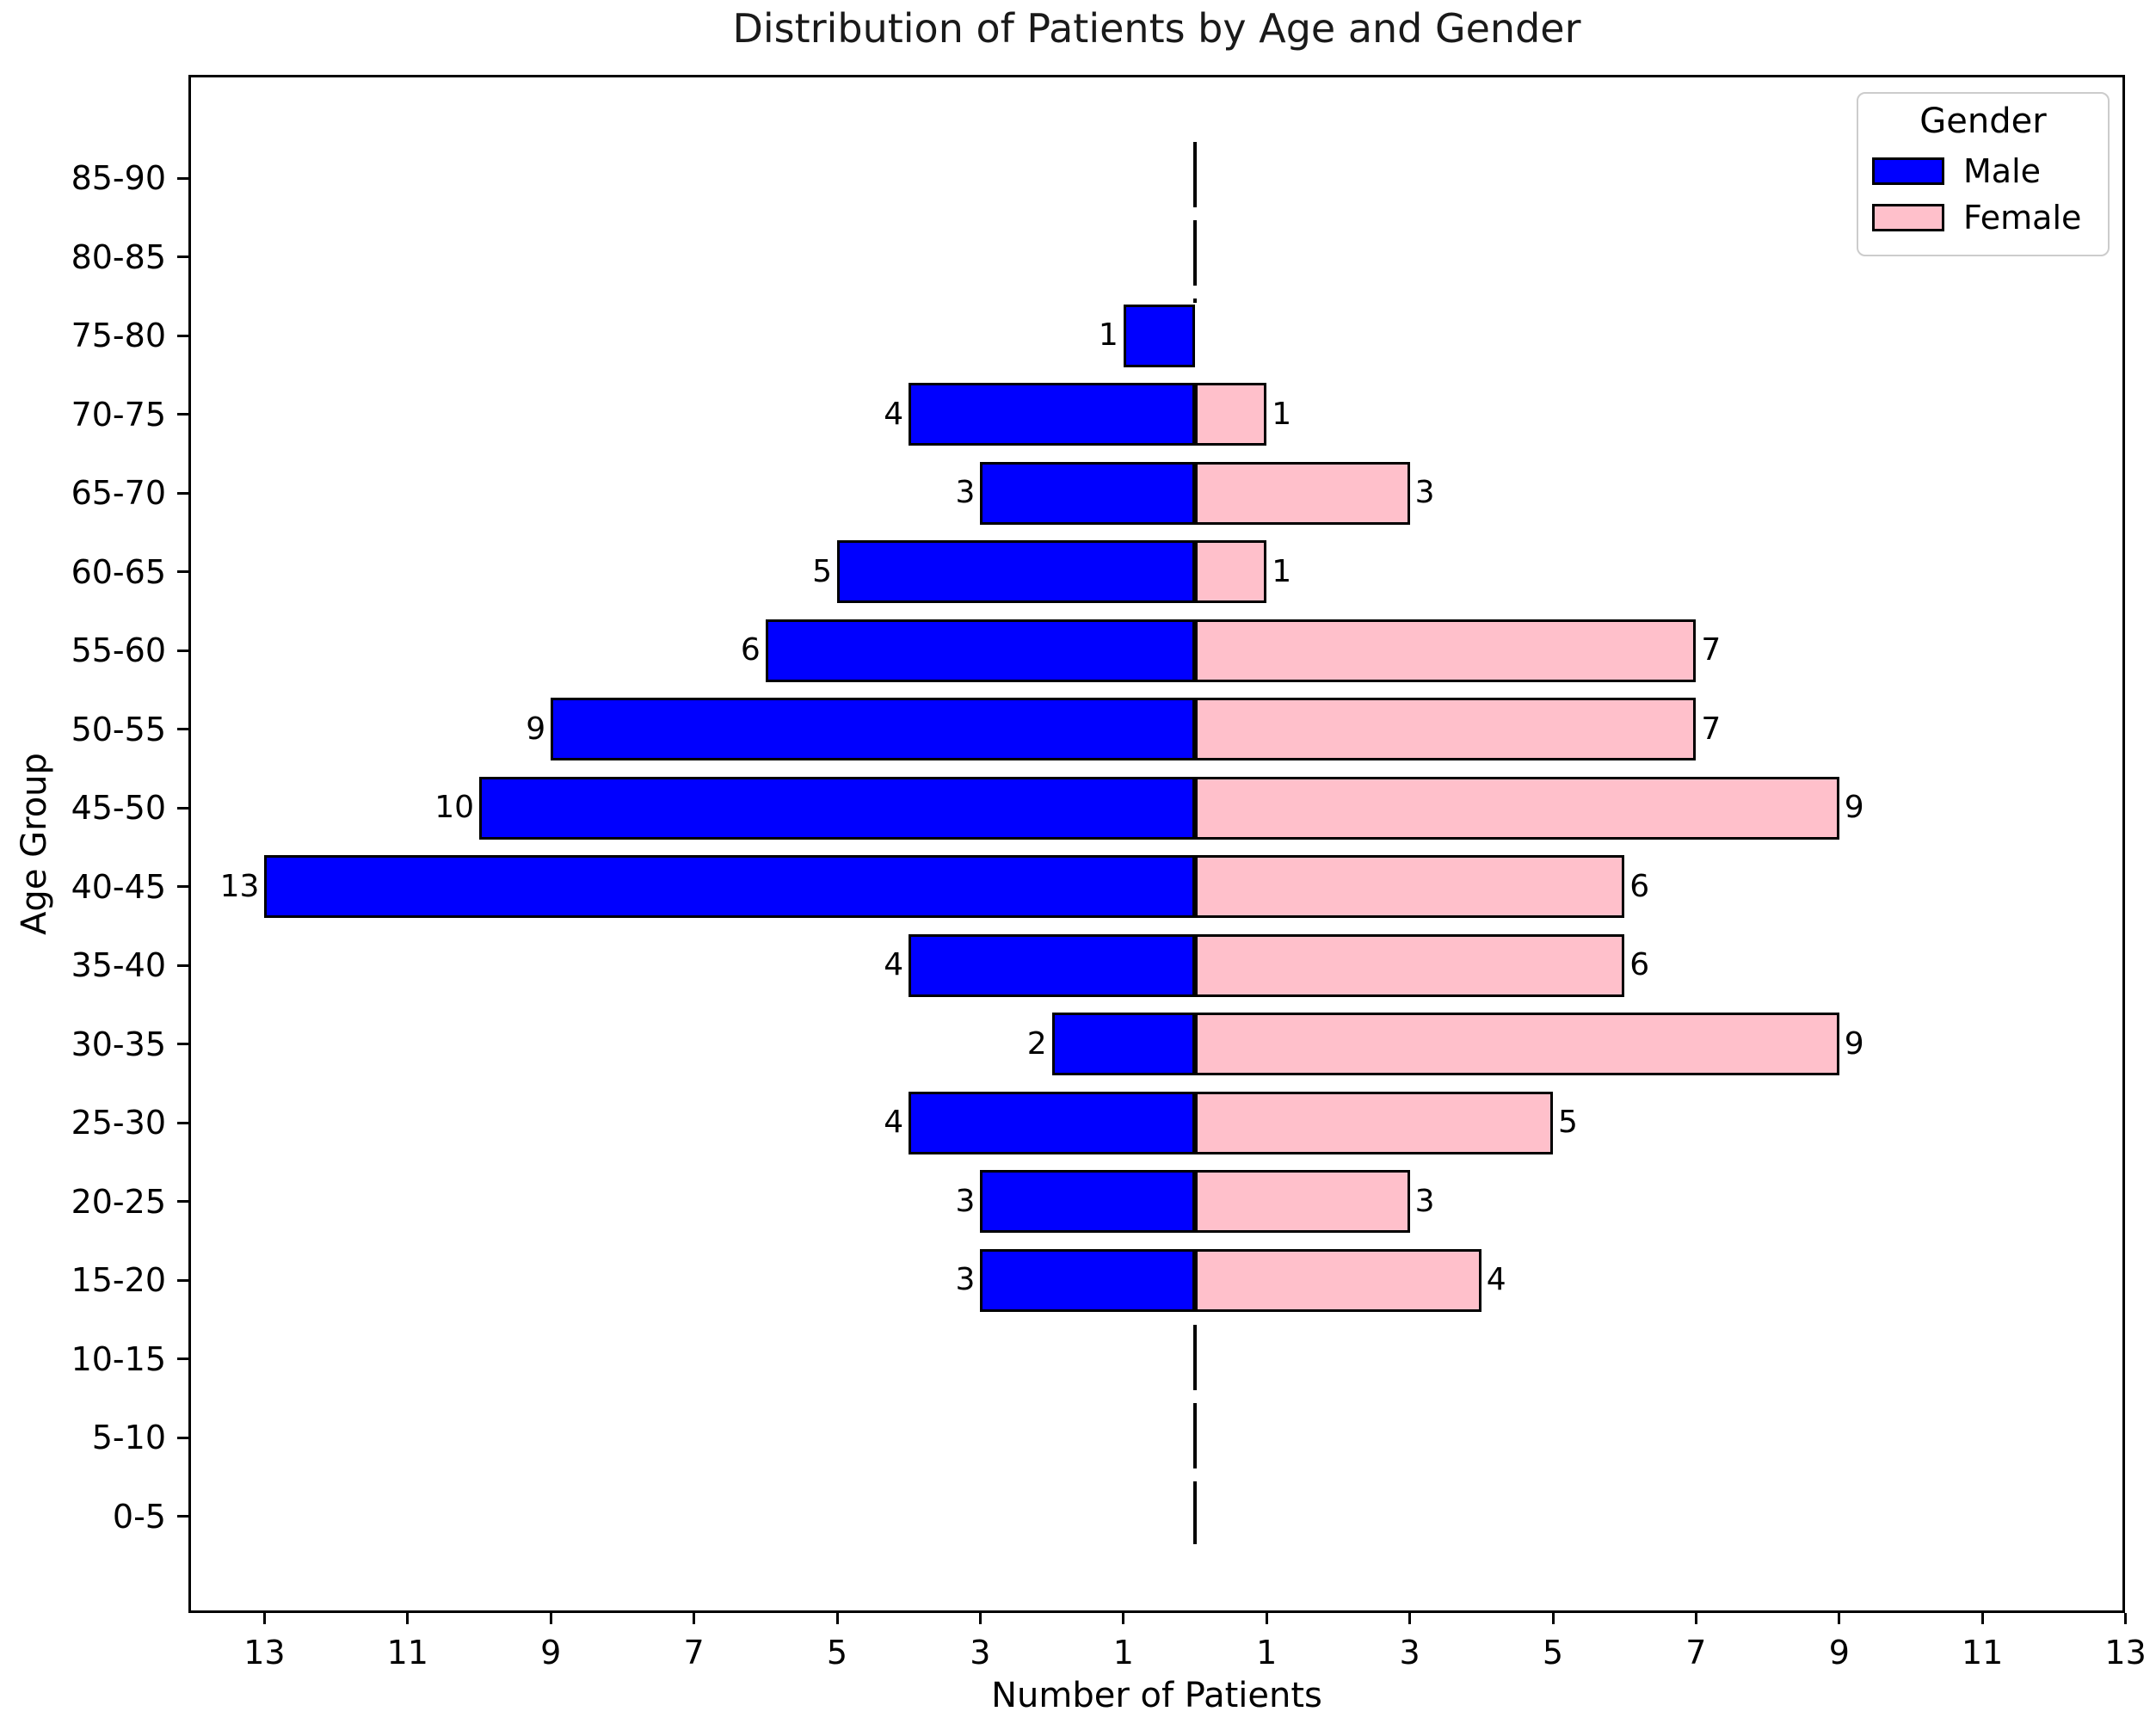 The height and width of the screenshot is (1730, 2156). I want to click on y-tick-label: 50-55, so click(119, 729).